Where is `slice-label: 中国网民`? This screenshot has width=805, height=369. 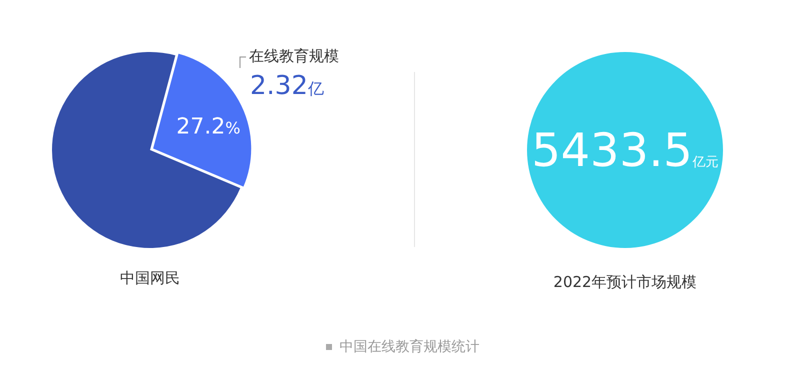 slice-label: 中国网民 is located at coordinates (150, 278).